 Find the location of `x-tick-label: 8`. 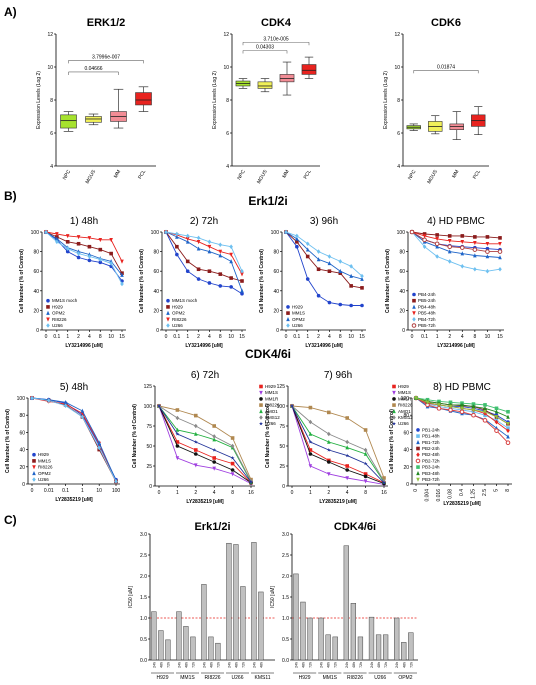

x-tick-label: 8 is located at coordinates (232, 493).